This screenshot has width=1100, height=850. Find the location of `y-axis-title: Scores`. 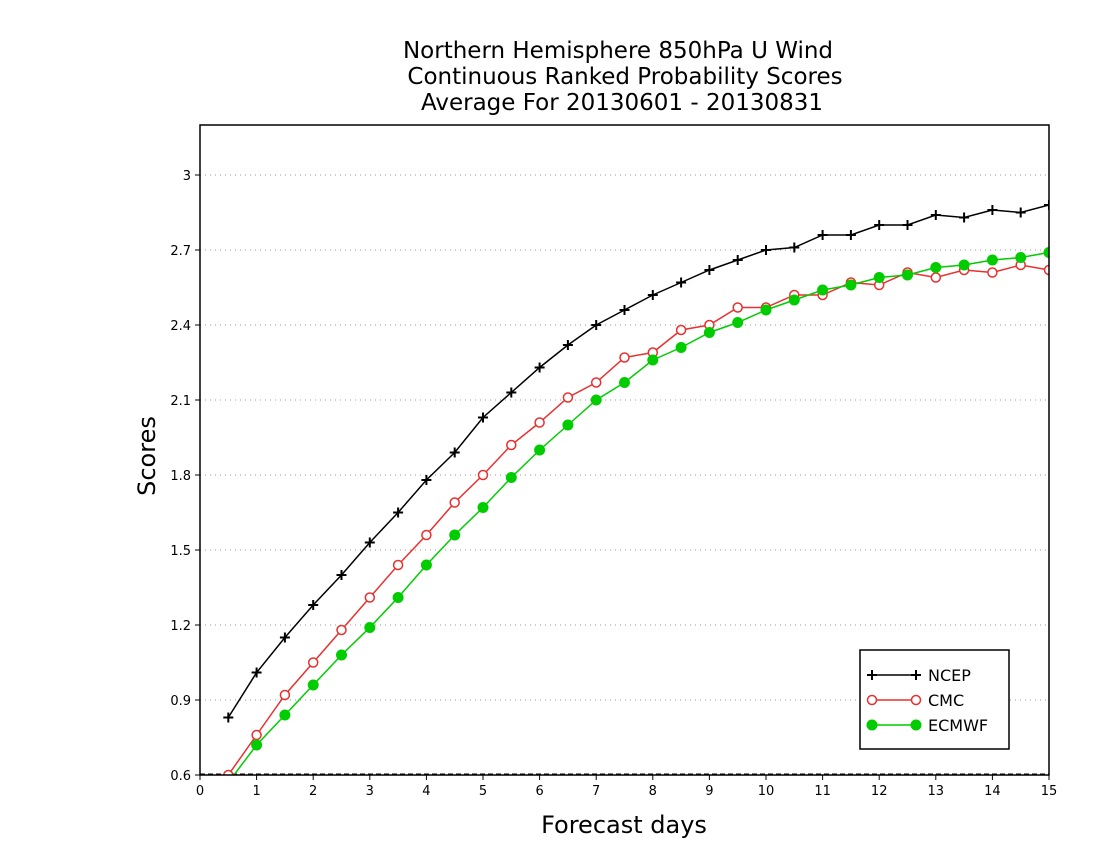

y-axis-title: Scores is located at coordinates (147, 456).